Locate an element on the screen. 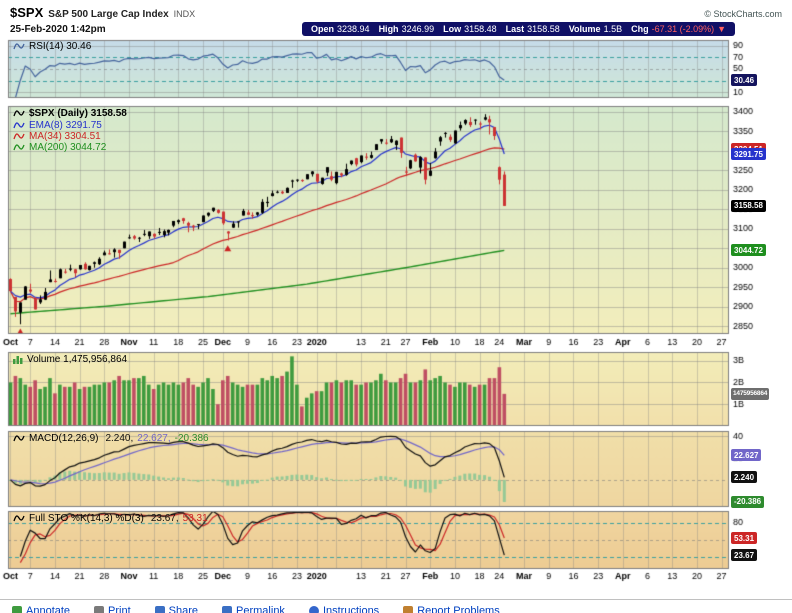 Image resolution: width=792 pixels, height=613 pixels. annotate-link: Annotate is located at coordinates (41, 609).